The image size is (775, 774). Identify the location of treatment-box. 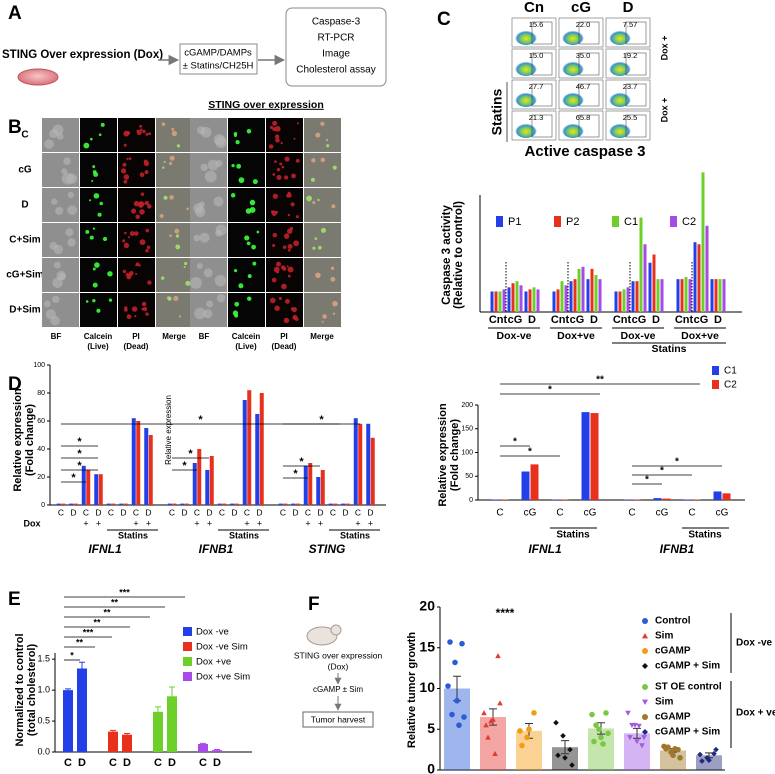
(218, 59).